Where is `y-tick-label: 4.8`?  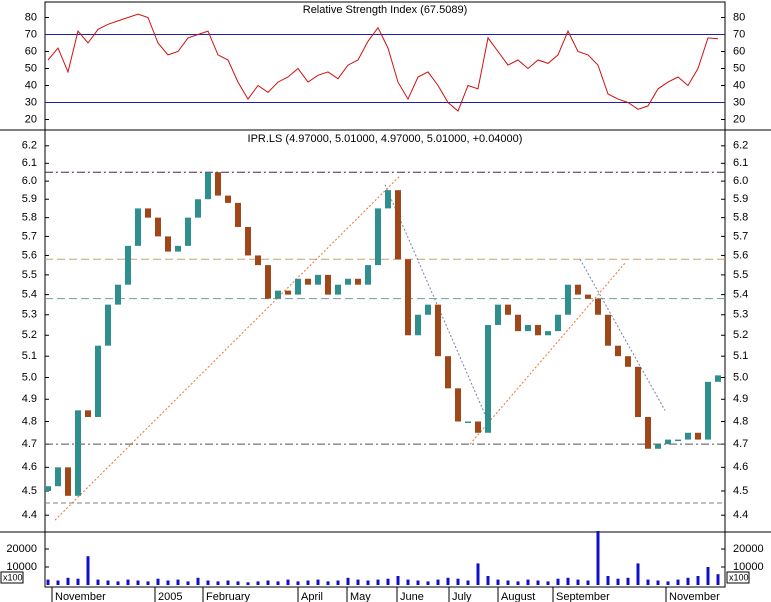 y-tick-label: 4.8 is located at coordinates (29, 421).